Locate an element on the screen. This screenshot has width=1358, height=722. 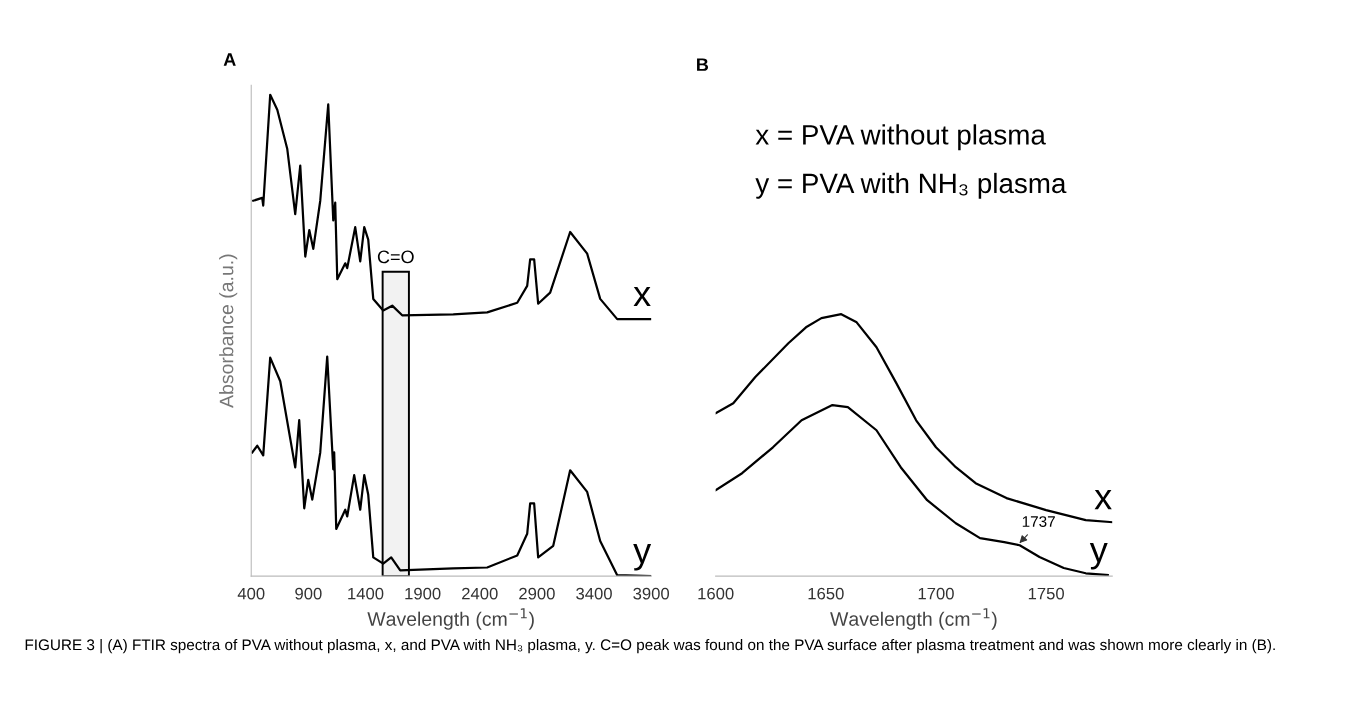
x-tick-label: 2400 is located at coordinates (480, 593).